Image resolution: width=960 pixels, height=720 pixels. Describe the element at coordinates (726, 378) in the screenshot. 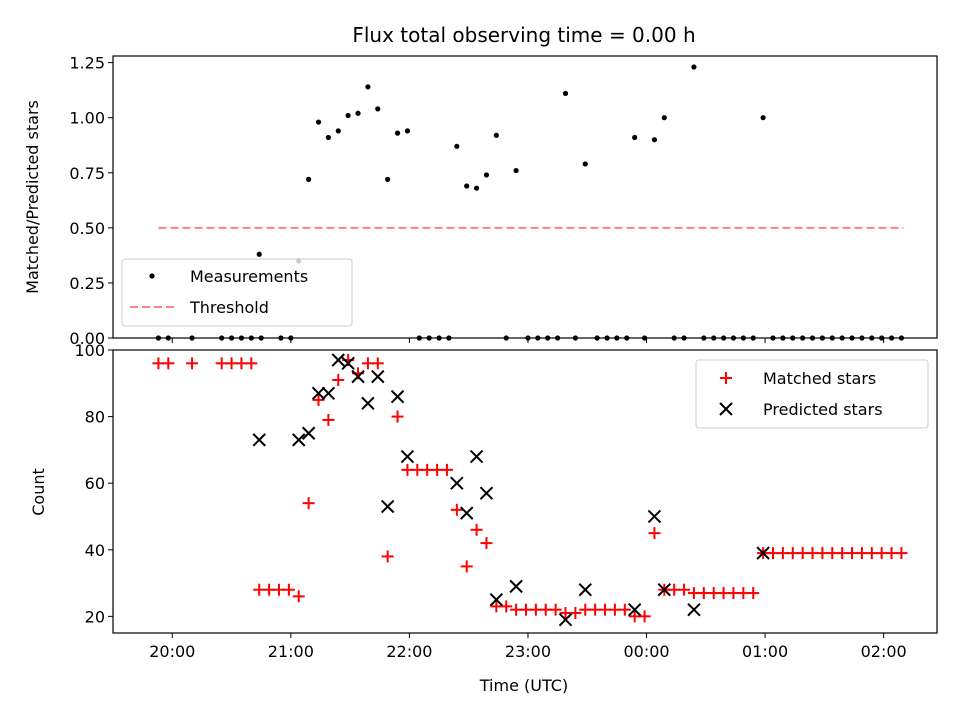

I see `bottom-legend-plus-marker` at that location.